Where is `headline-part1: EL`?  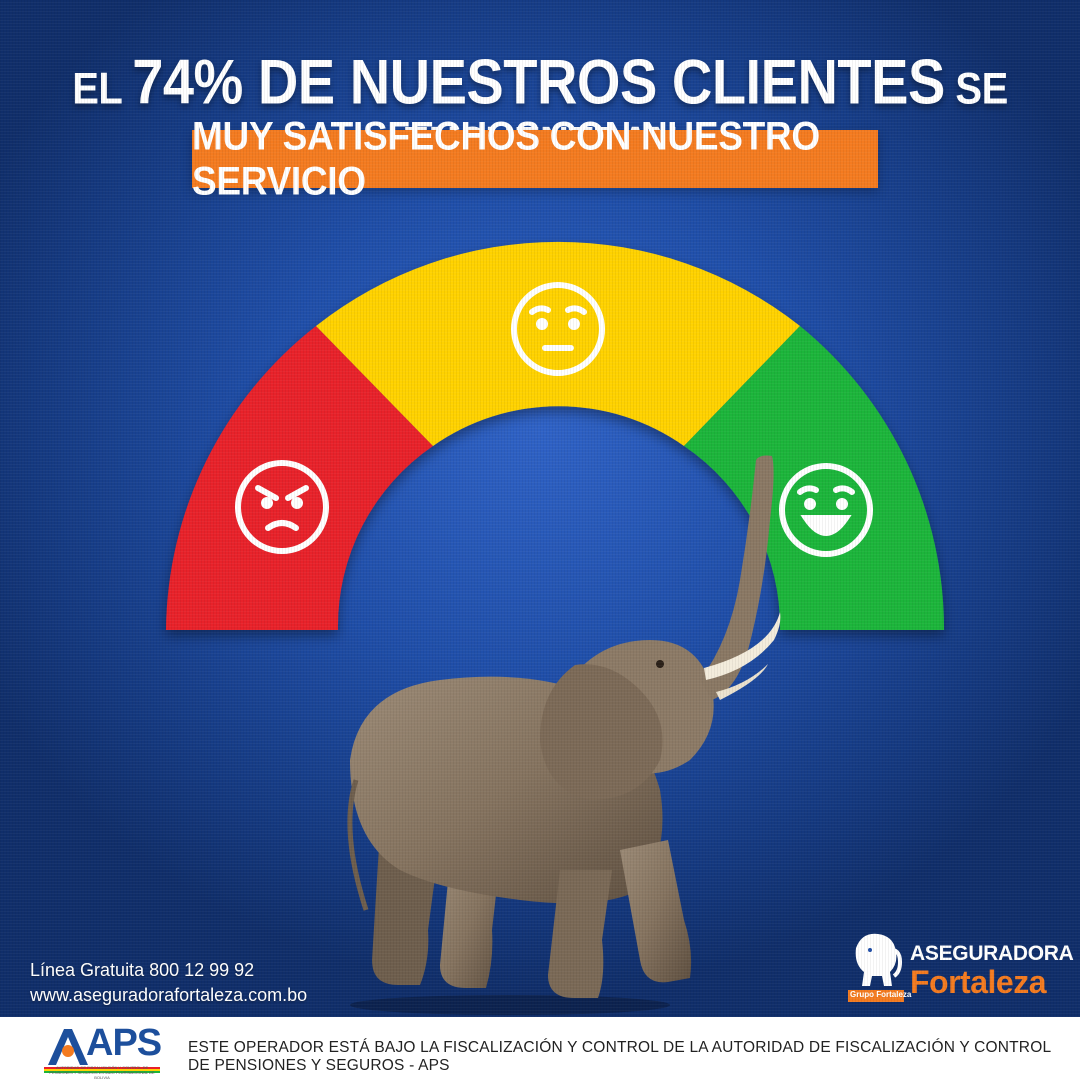
headline-part1: EL is located at coordinates (102, 89).